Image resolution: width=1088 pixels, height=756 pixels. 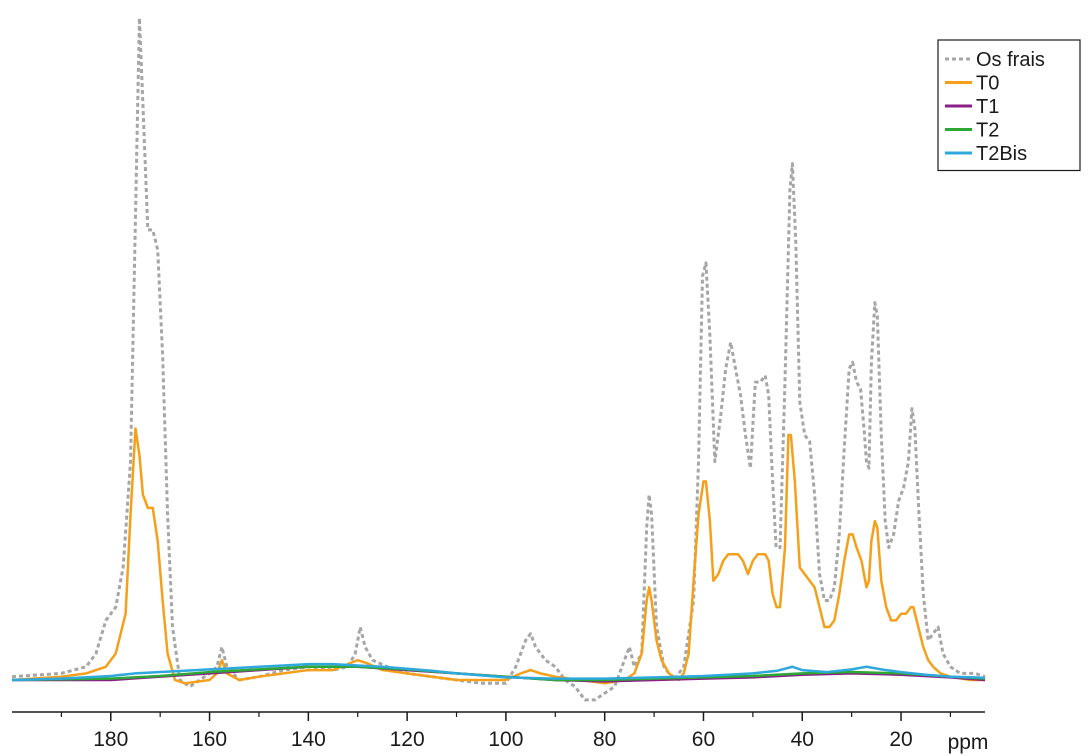 What do you see at coordinates (498, 672) in the screenshot?
I see `series-line-t2bis` at bounding box center [498, 672].